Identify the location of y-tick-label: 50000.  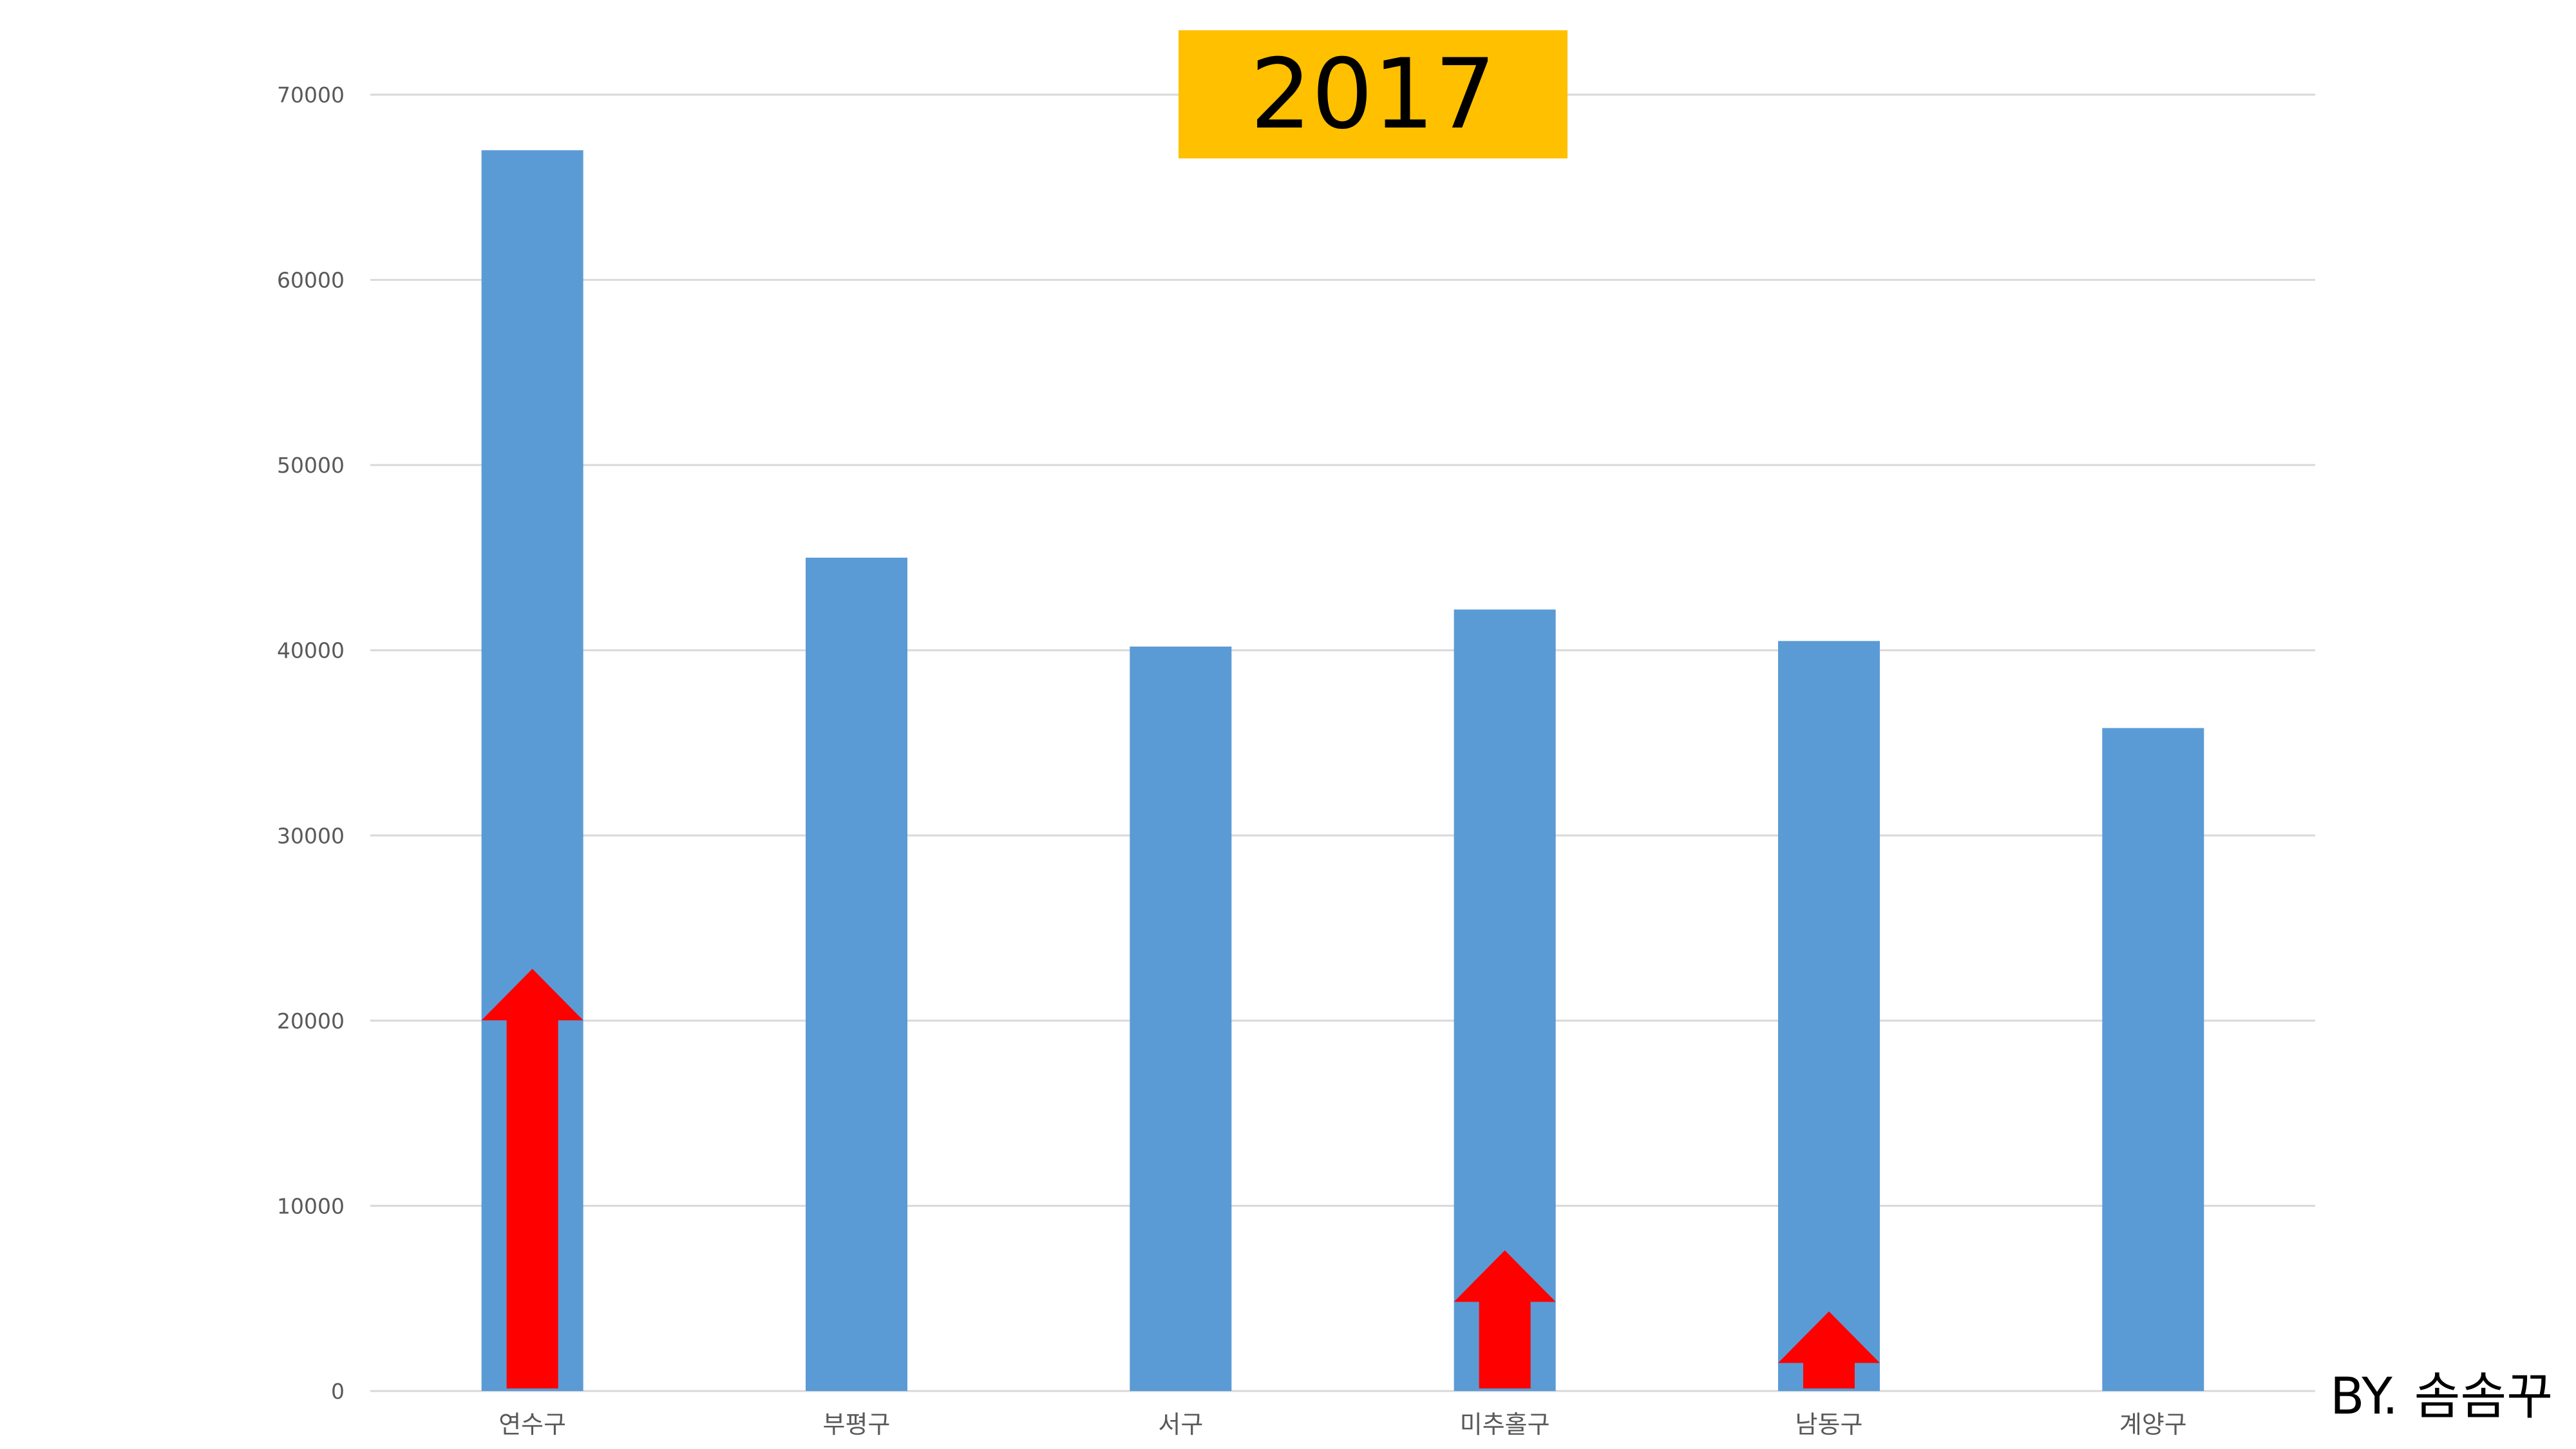
(311, 465).